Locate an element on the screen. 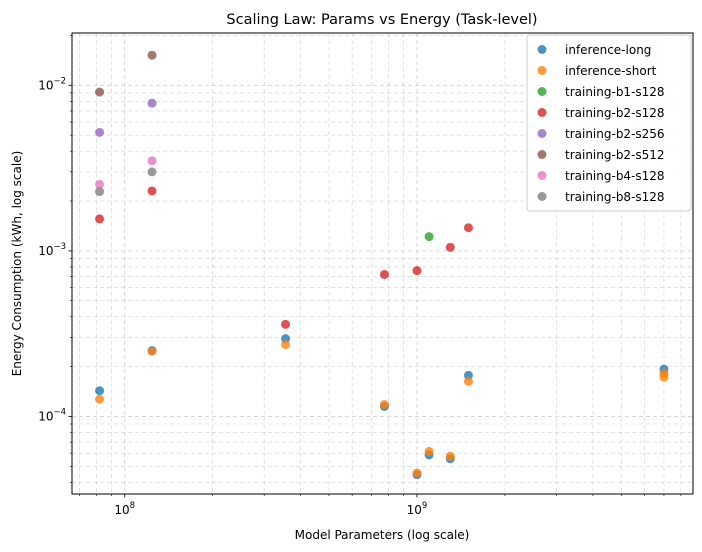 Image resolution: width=702 pixels, height=552 pixels. series-training-b2-s512 is located at coordinates (126, 73).